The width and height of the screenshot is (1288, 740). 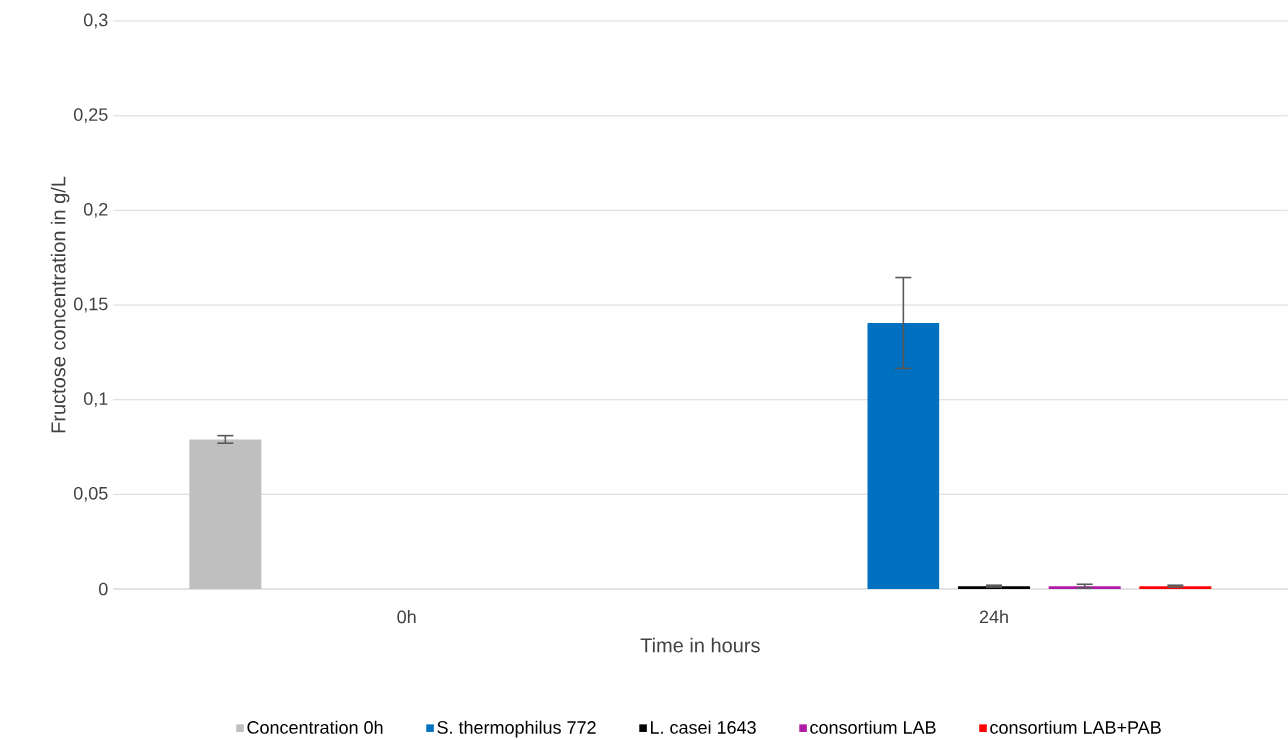 I want to click on y-tick-label: 0,1, so click(x=95, y=400).